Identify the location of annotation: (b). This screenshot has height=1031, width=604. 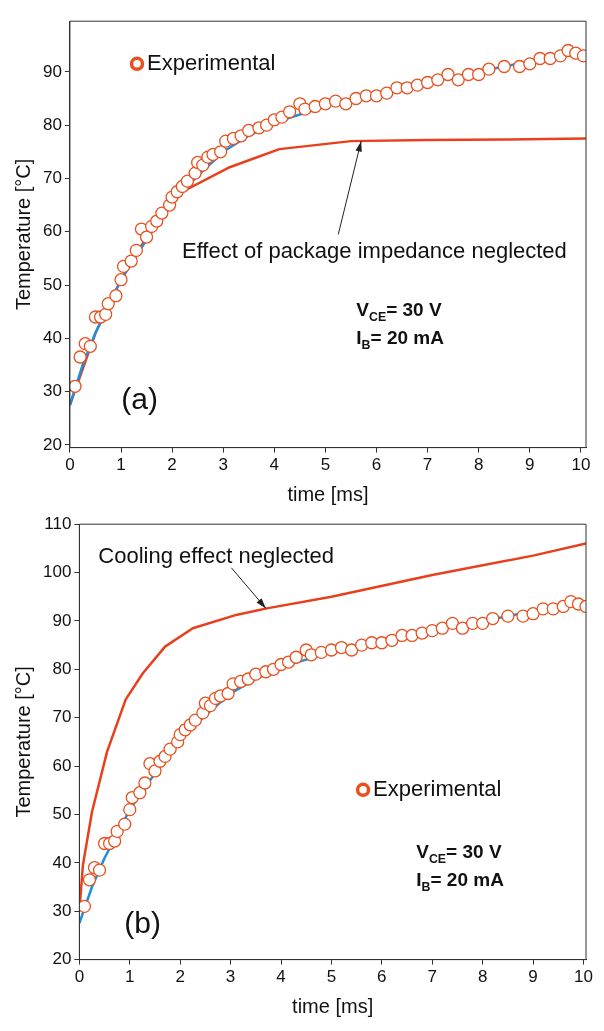
(143, 923).